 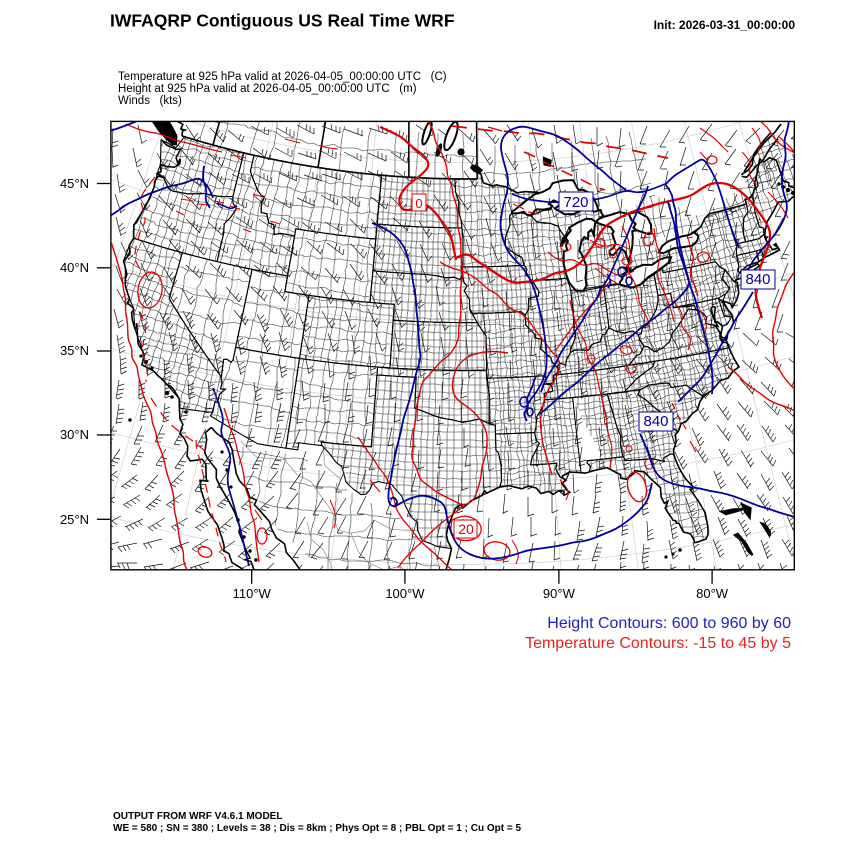 I want to click on svg-text:Temperature Contours: -15 to 4: Temperature Contours: -15 to 45 by 5, so click(x=658, y=643).